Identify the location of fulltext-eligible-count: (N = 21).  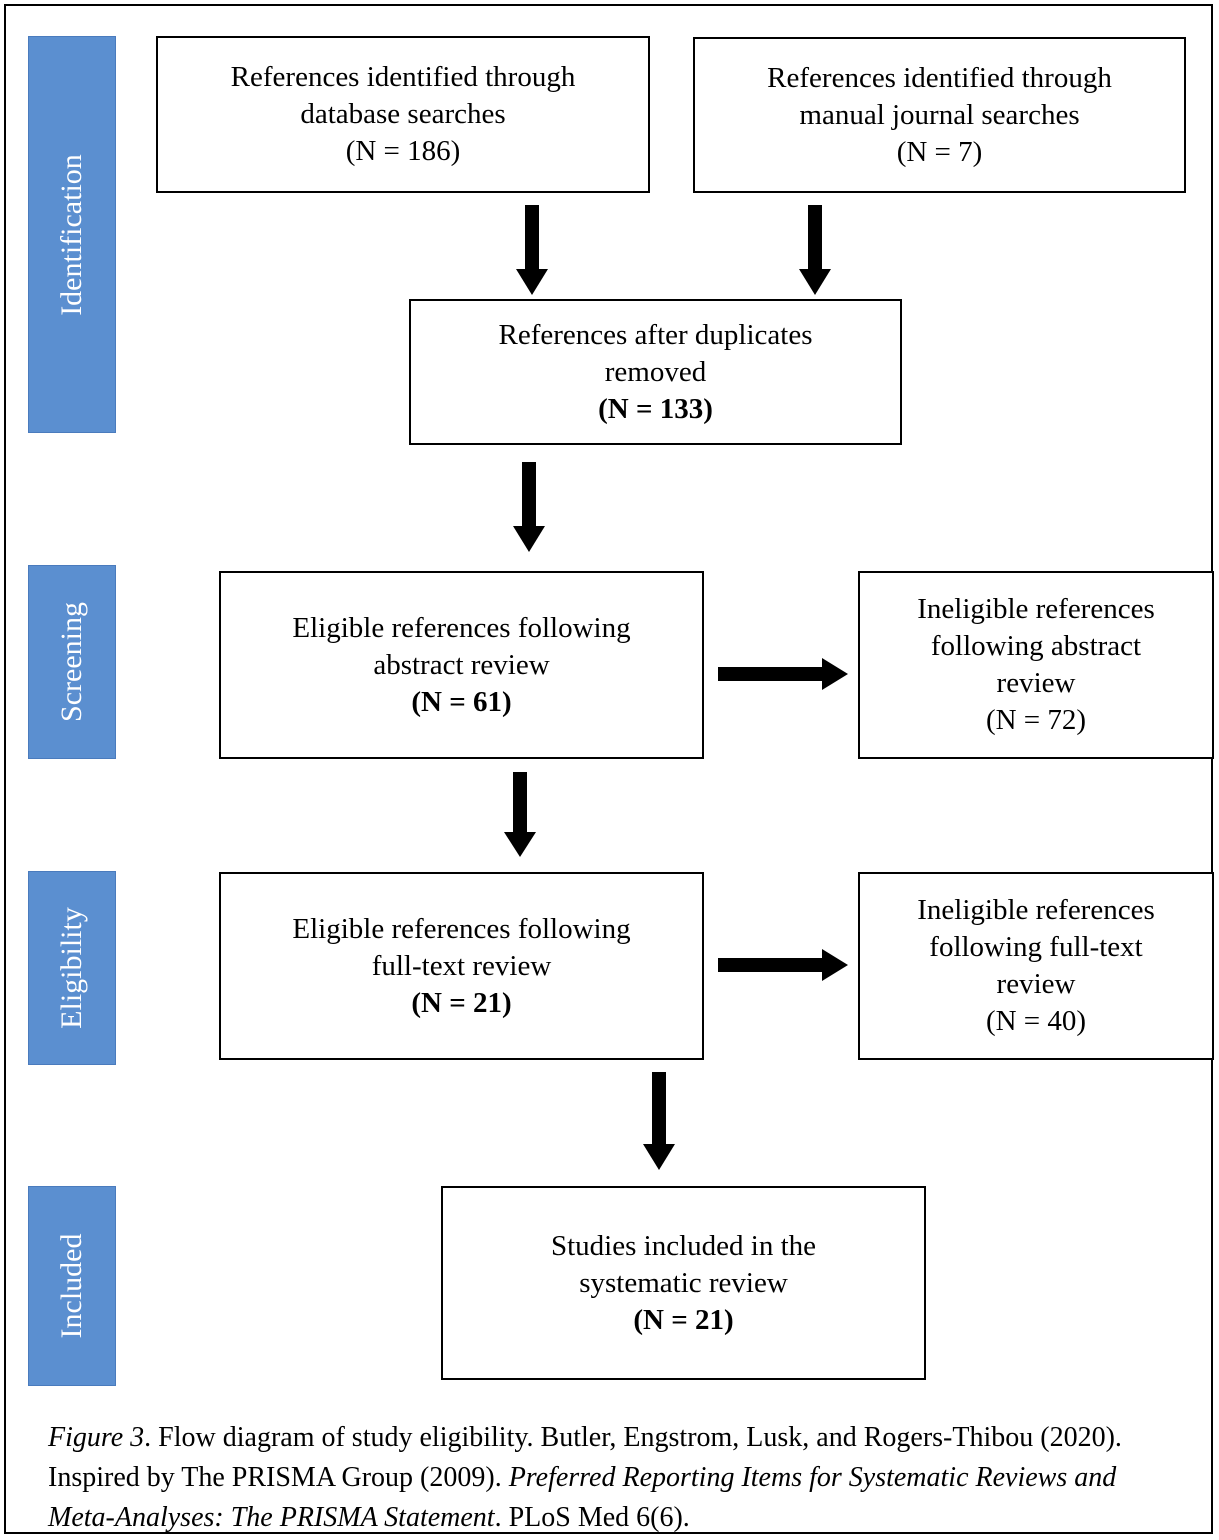
(461, 1002).